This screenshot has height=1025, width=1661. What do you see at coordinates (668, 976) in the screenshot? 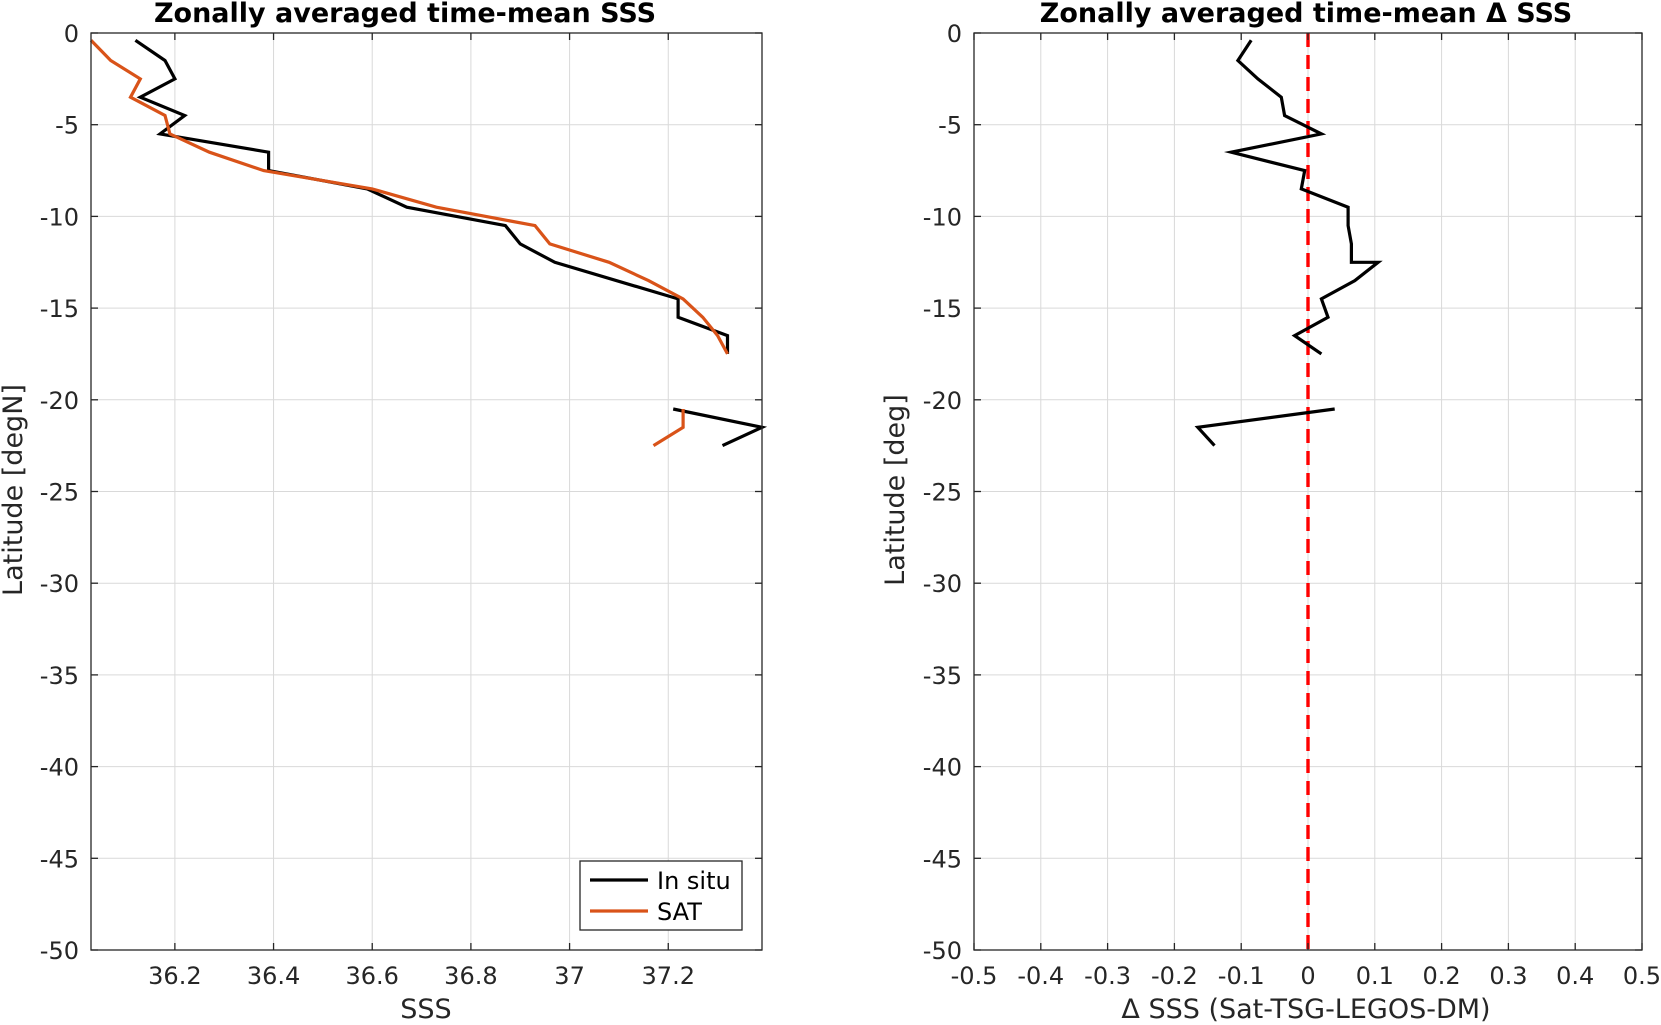
I see `x-tick-label: 37.2` at bounding box center [668, 976].